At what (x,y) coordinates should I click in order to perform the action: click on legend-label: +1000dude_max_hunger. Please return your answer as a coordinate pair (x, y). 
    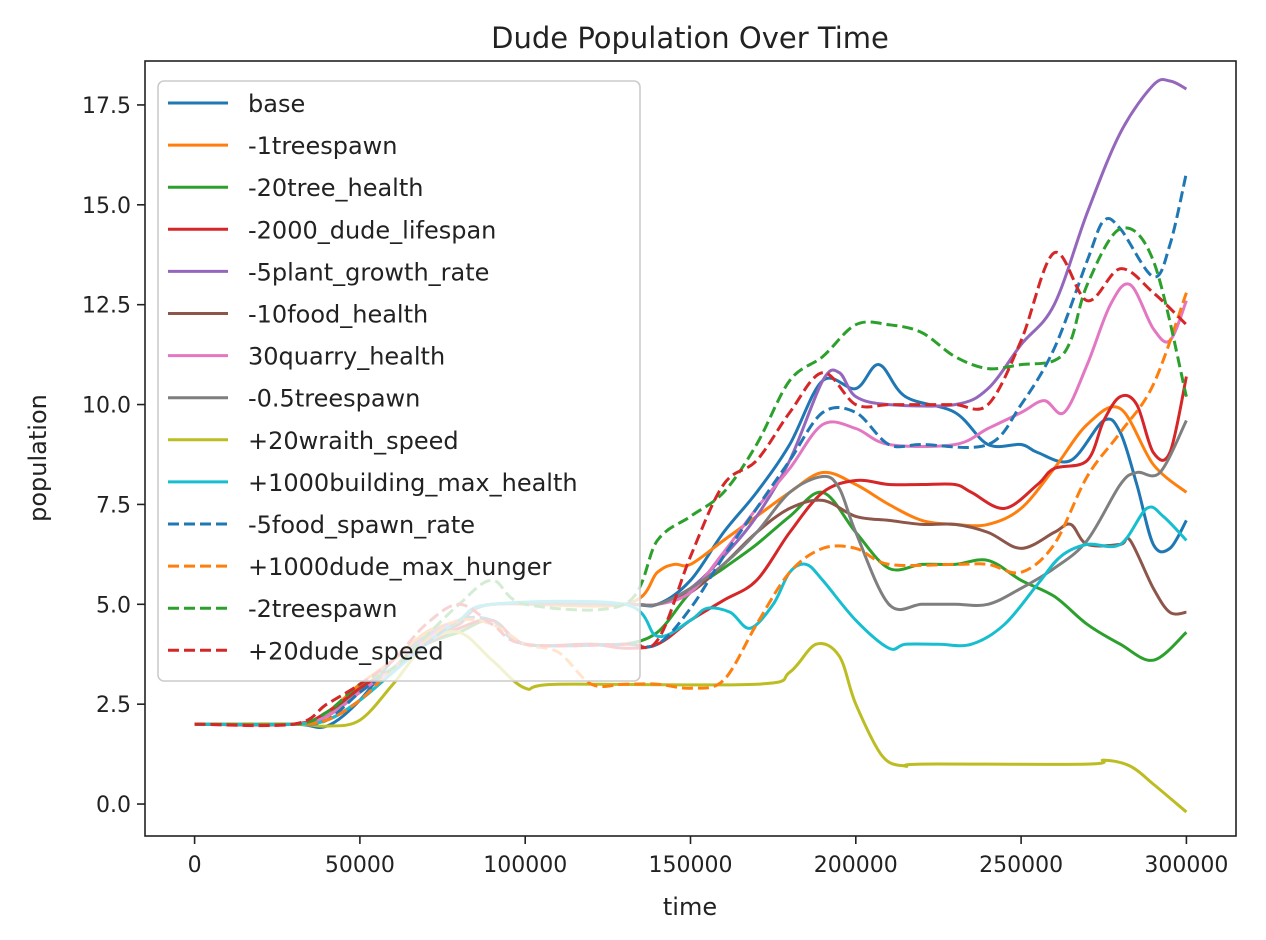
    Looking at the image, I should click on (400, 567).